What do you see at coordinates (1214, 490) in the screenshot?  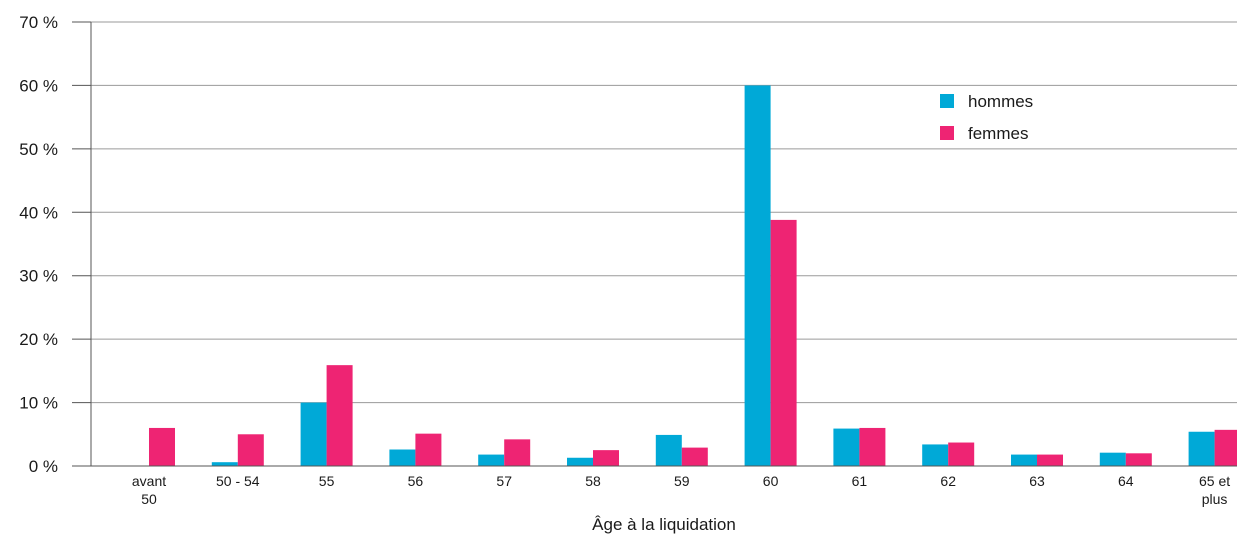 I see `x-tick-label: 65 et plus` at bounding box center [1214, 490].